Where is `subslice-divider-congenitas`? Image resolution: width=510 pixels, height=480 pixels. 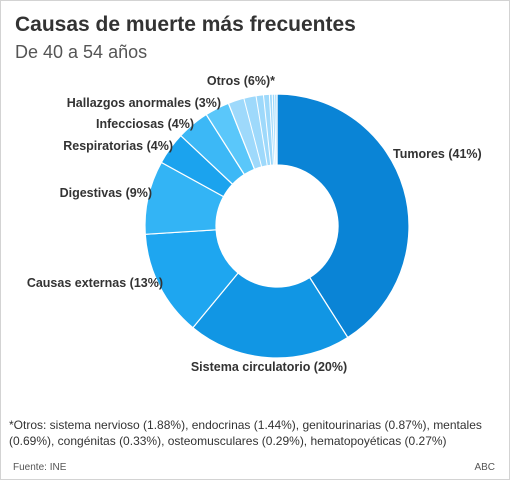 subslice-divider-congenitas is located at coordinates (273, 130).